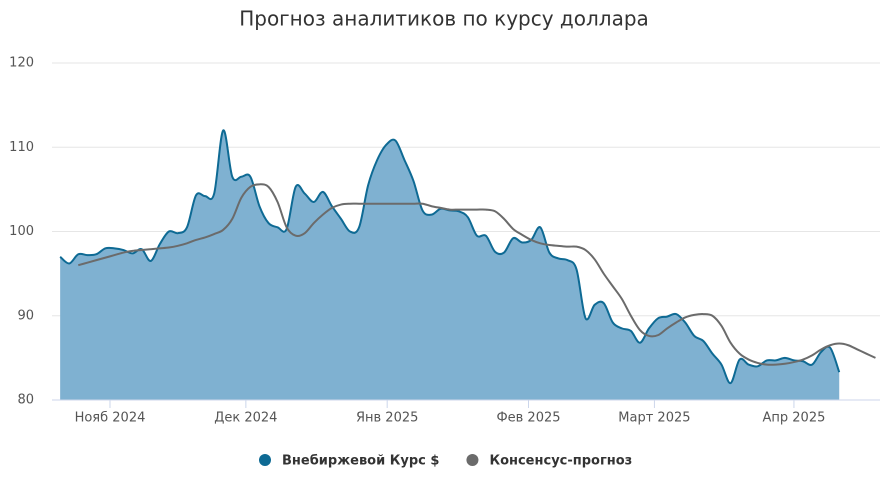  Describe the element at coordinates (25, 315) in the screenshot. I see `y-tick-label: 90` at that location.